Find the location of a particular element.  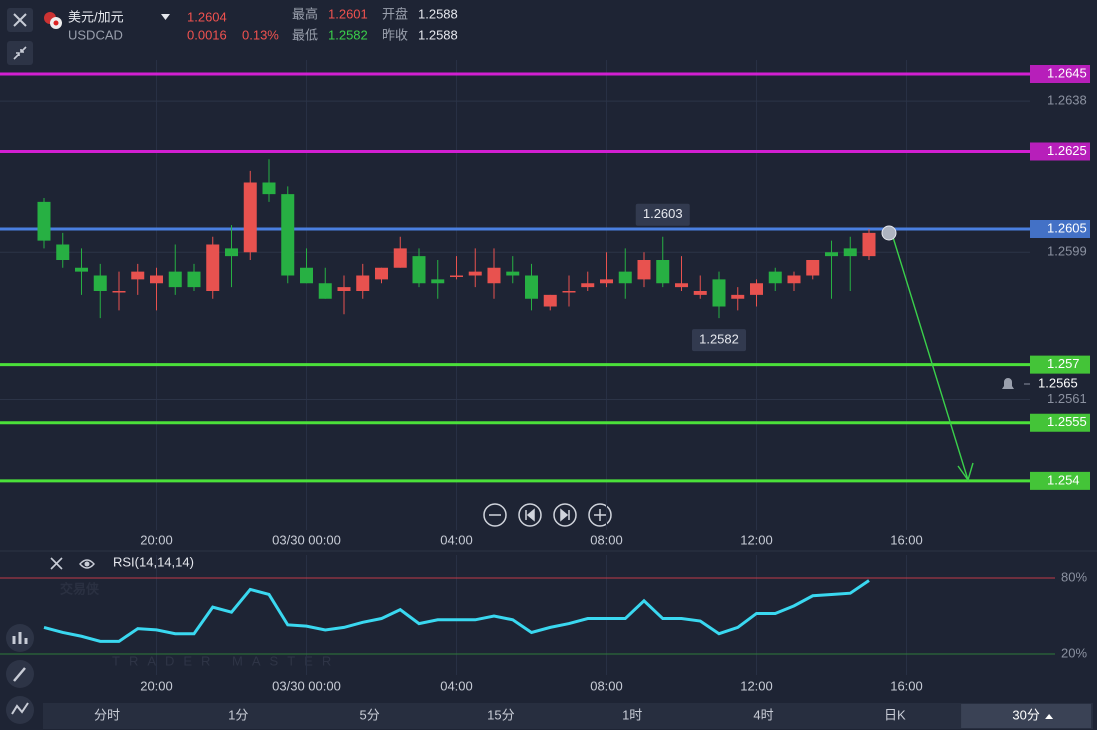

price-line-label: 1.254 is located at coordinates (1063, 479).